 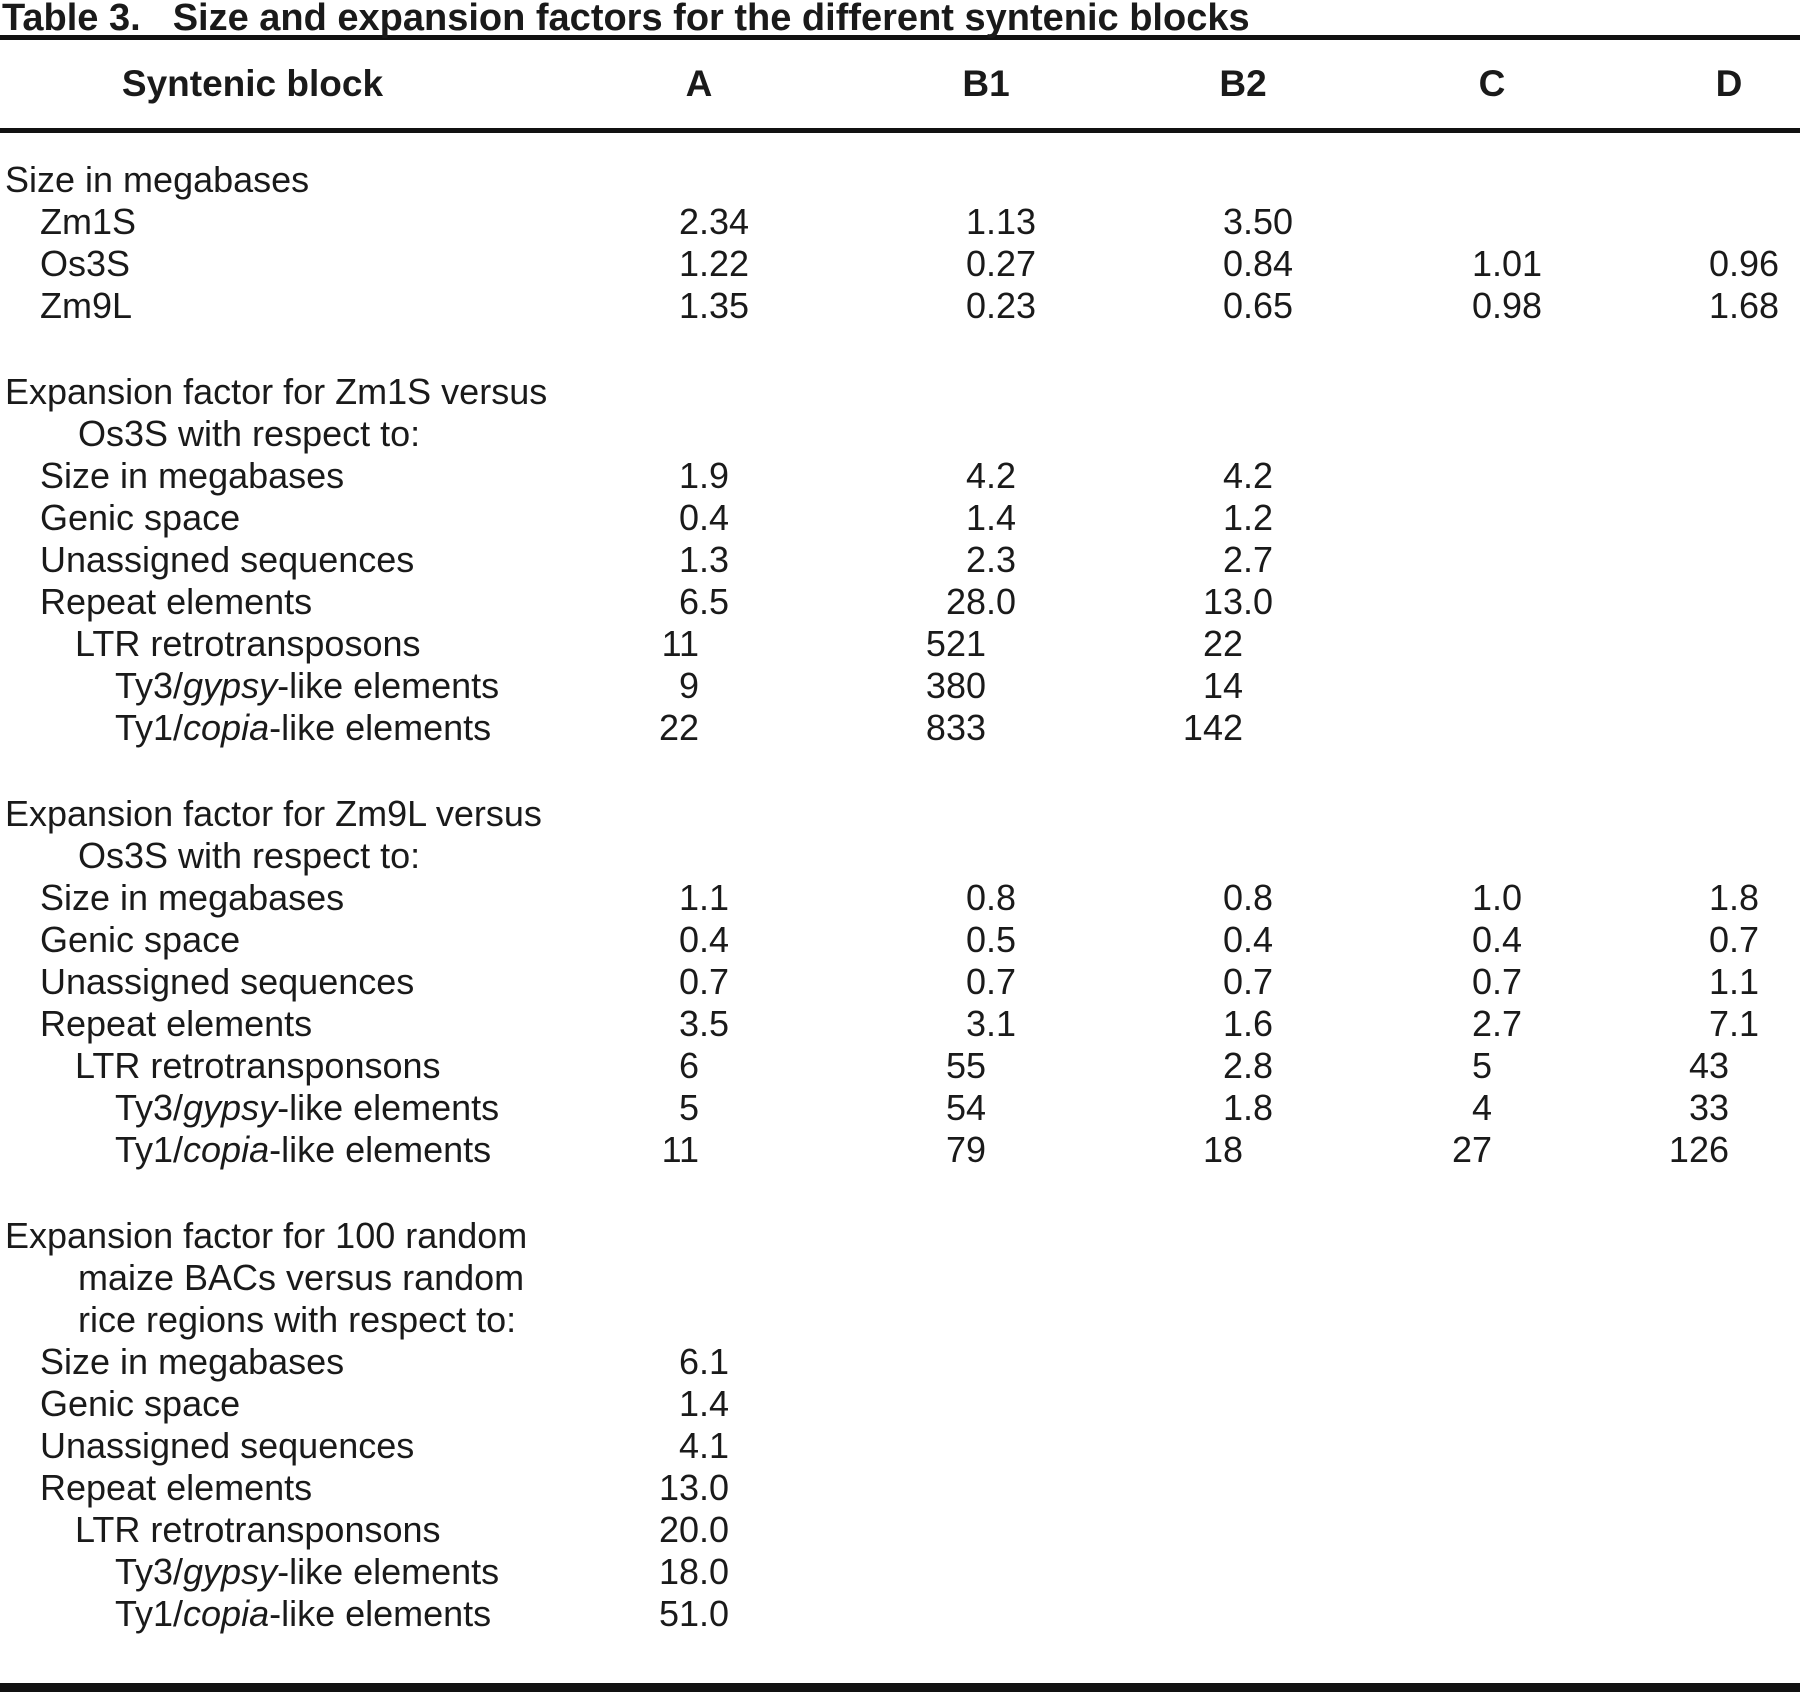 I want to click on value-cell-B1: 0.7, so click(x=991, y=981).